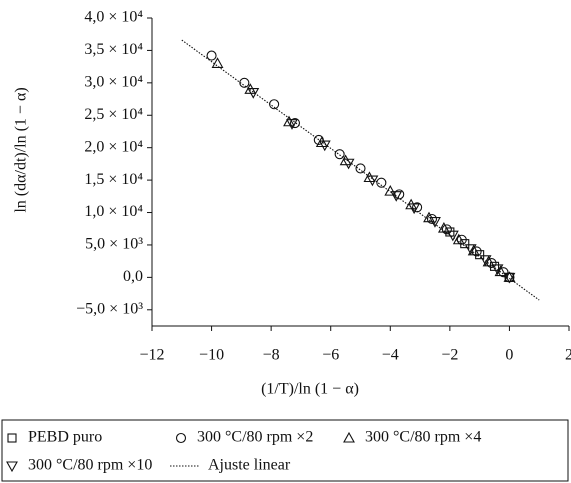 Image resolution: width=571 pixels, height=483 pixels. I want to click on legend-label: 300 °C/80 rpm ×2, so click(255, 437).